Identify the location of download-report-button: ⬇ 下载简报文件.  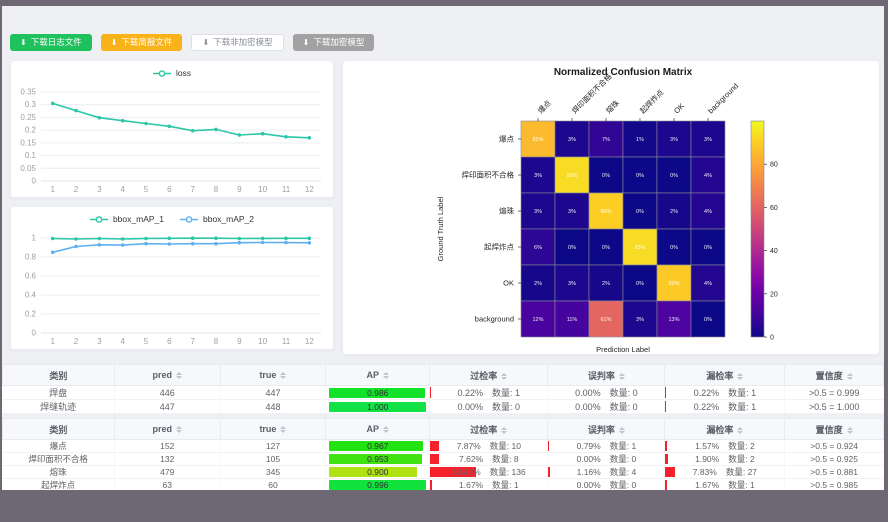
(141, 42).